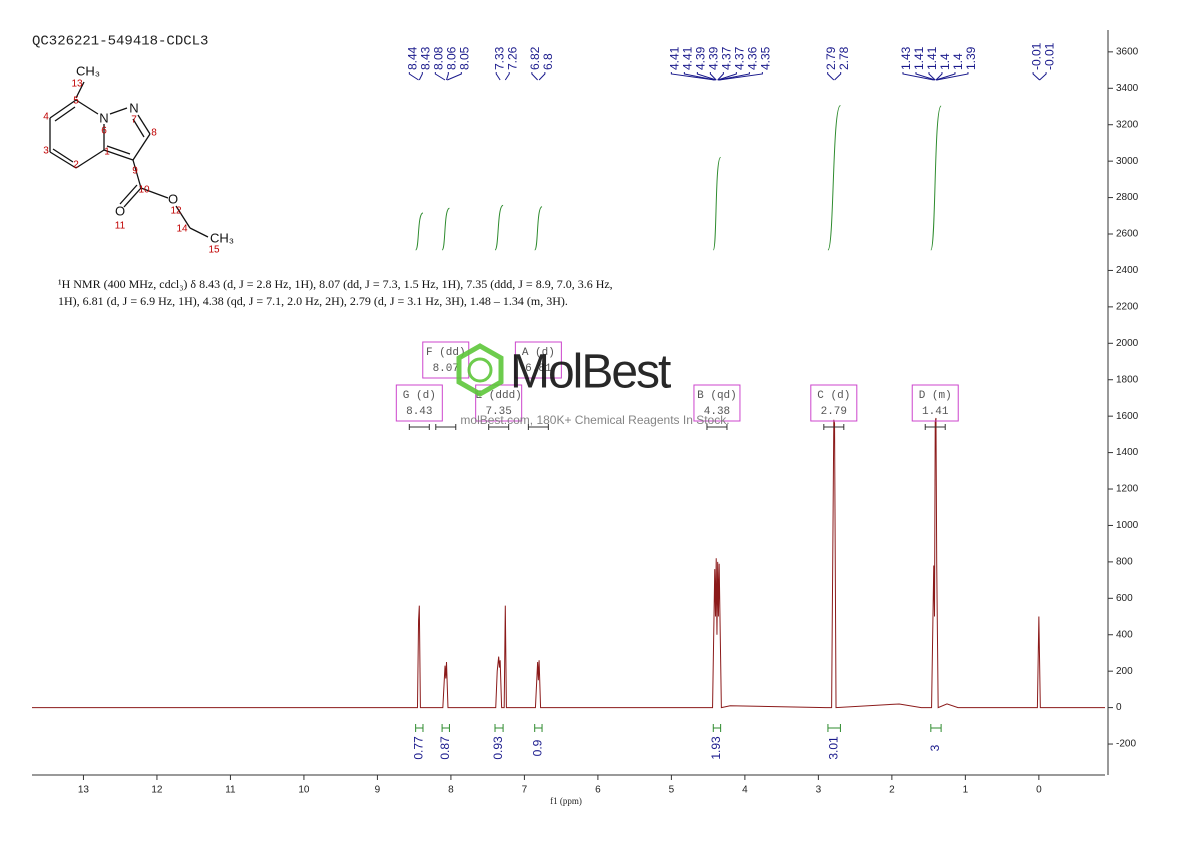  What do you see at coordinates (966, 790) in the screenshot?
I see `x-tick-label: 1` at bounding box center [966, 790].